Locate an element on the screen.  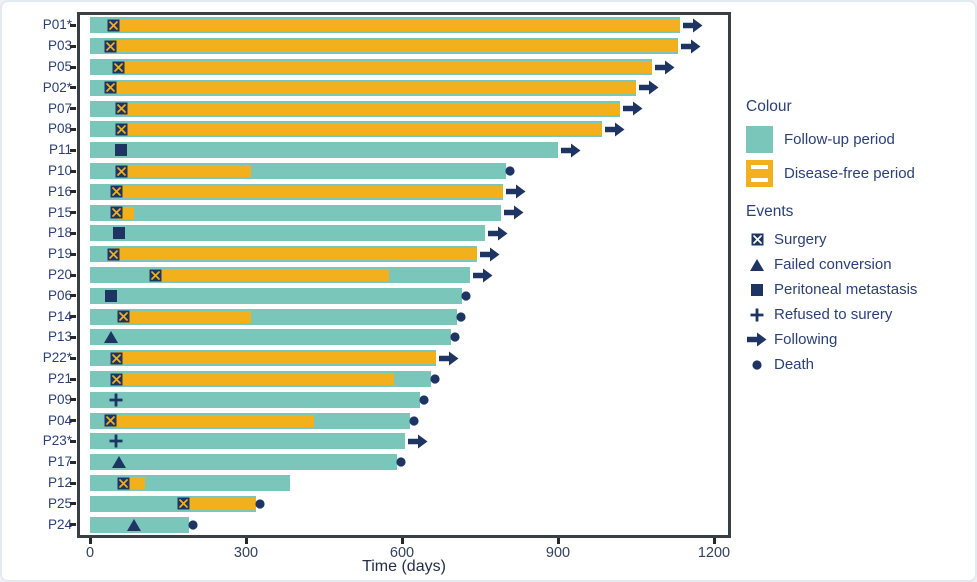
legend-event-item: Death is located at coordinates (859, 364).